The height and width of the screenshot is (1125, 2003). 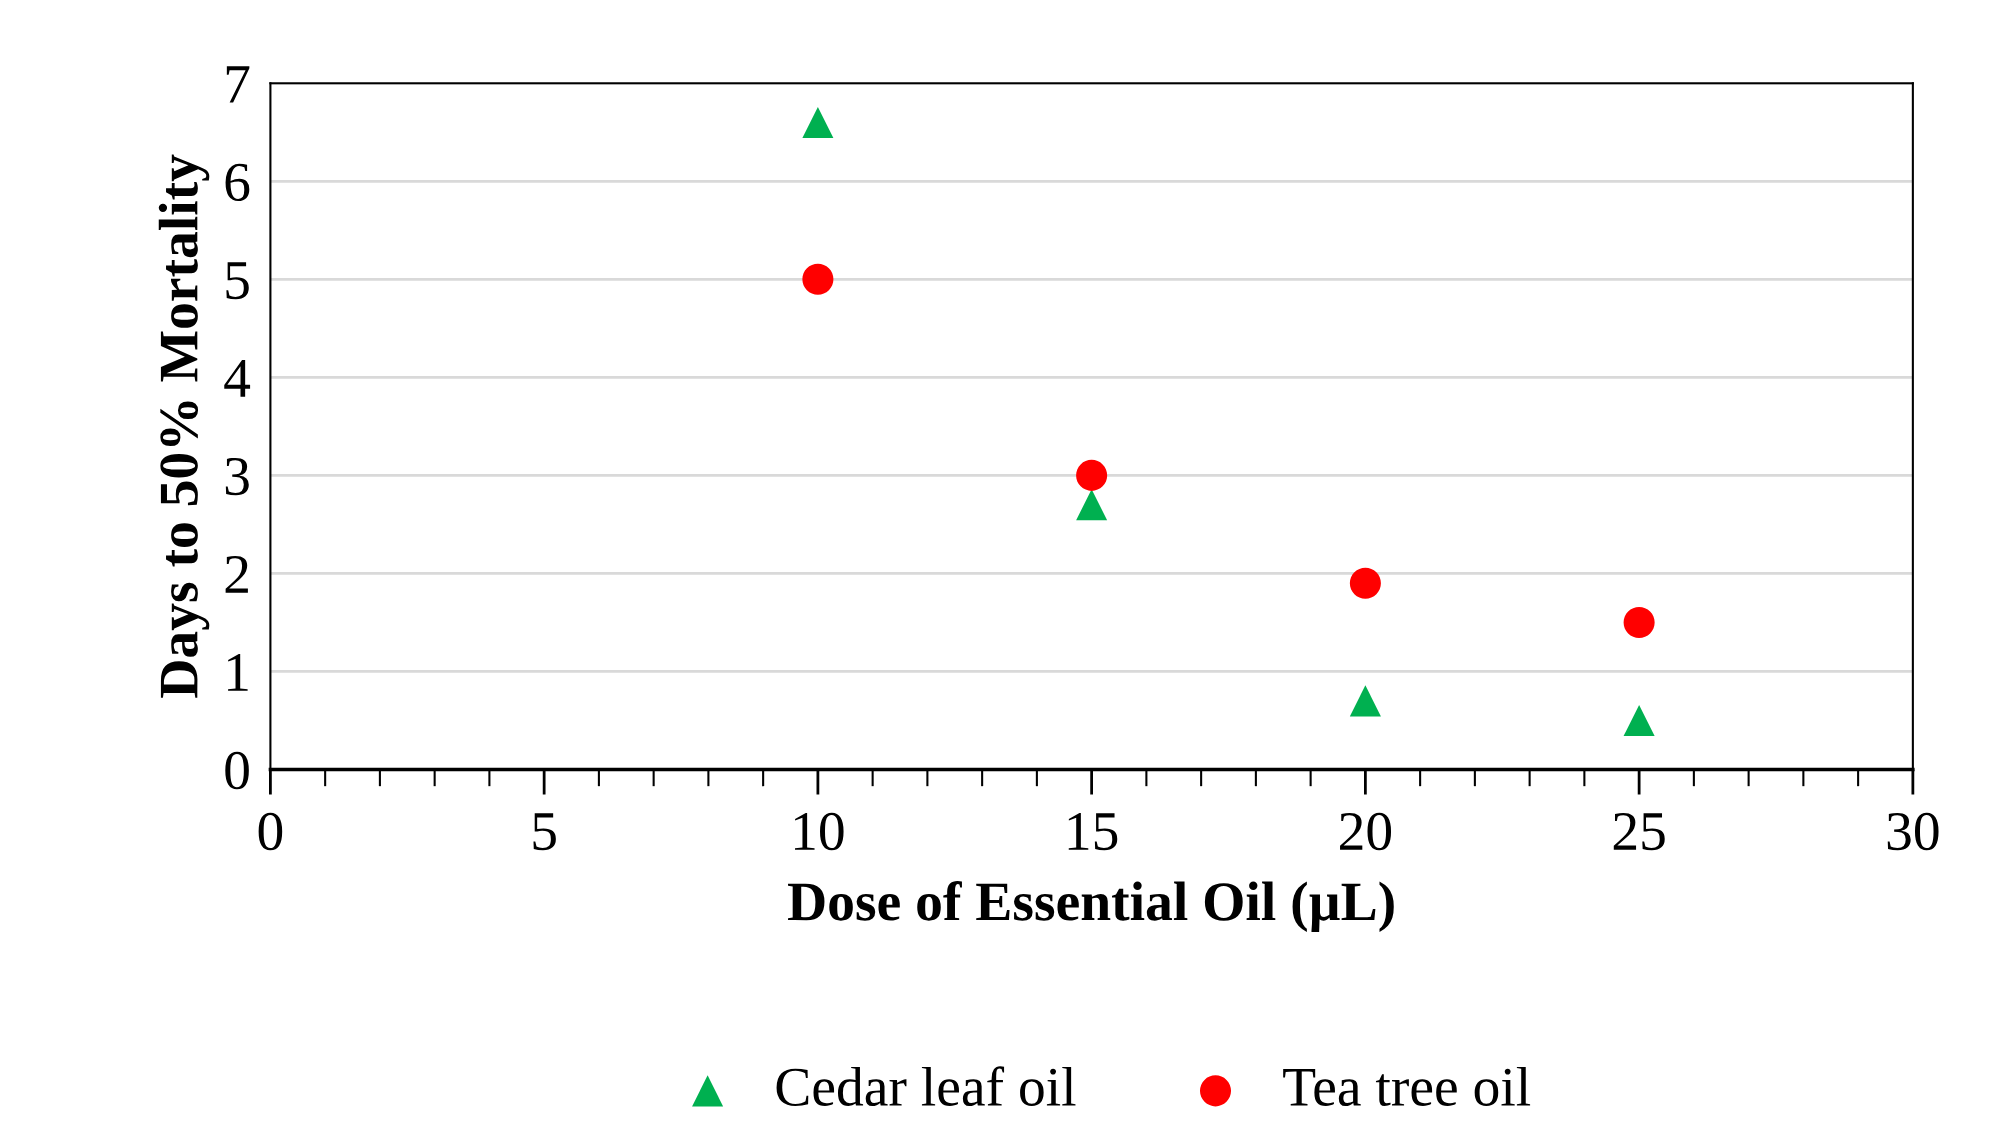 What do you see at coordinates (237, 182) in the screenshot?
I see `y-tick-label: 6` at bounding box center [237, 182].